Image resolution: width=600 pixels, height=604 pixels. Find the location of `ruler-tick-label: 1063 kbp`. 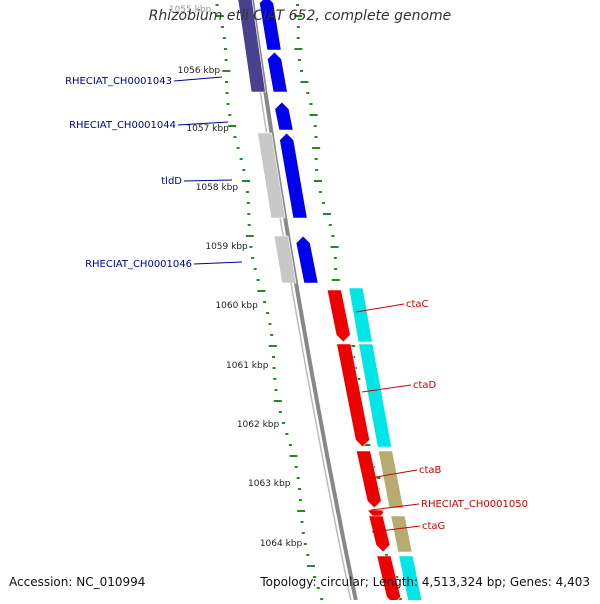

ruler-tick-label: 1063 kbp is located at coordinates (269, 484).